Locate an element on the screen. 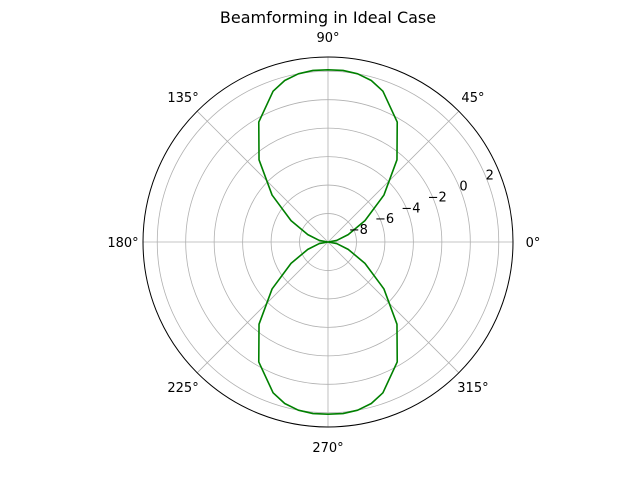  angle-tick-label: 135° is located at coordinates (182, 98).